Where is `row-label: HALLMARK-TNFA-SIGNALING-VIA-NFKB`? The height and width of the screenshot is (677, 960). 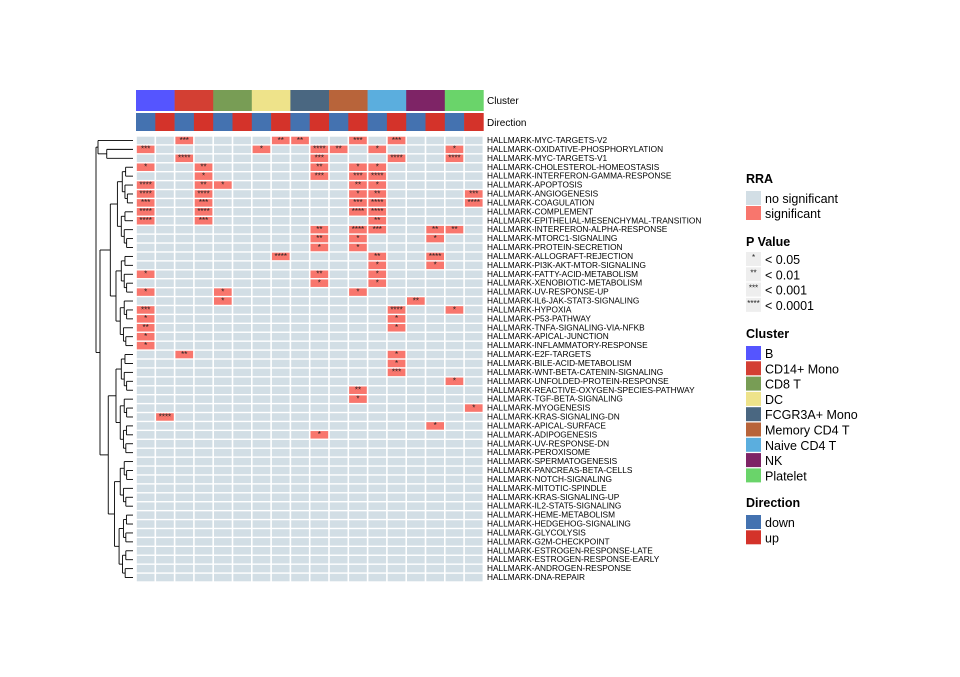
row-label: HALLMARK-TNFA-SIGNALING-VIA-NFKB is located at coordinates (566, 327).